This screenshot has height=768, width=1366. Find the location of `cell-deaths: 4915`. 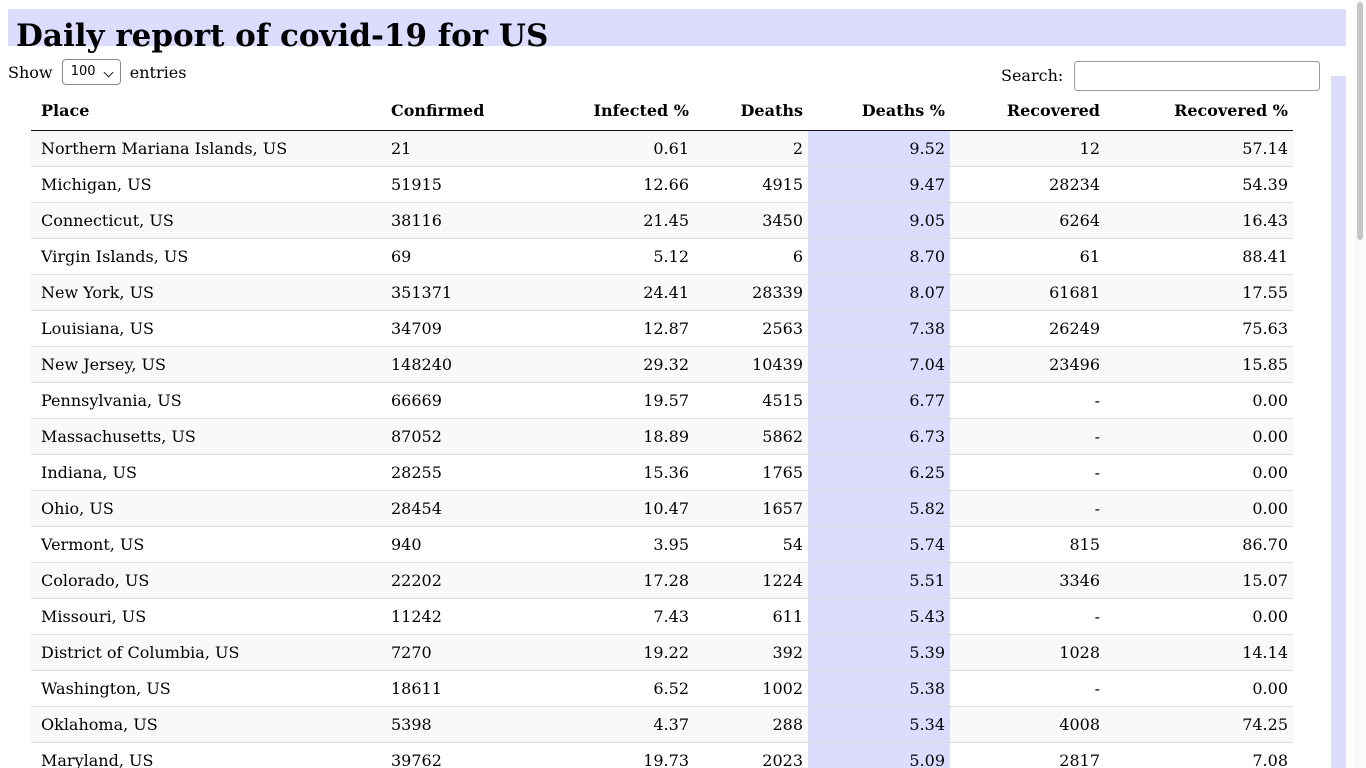

cell-deaths: 4915 is located at coordinates (751, 183).